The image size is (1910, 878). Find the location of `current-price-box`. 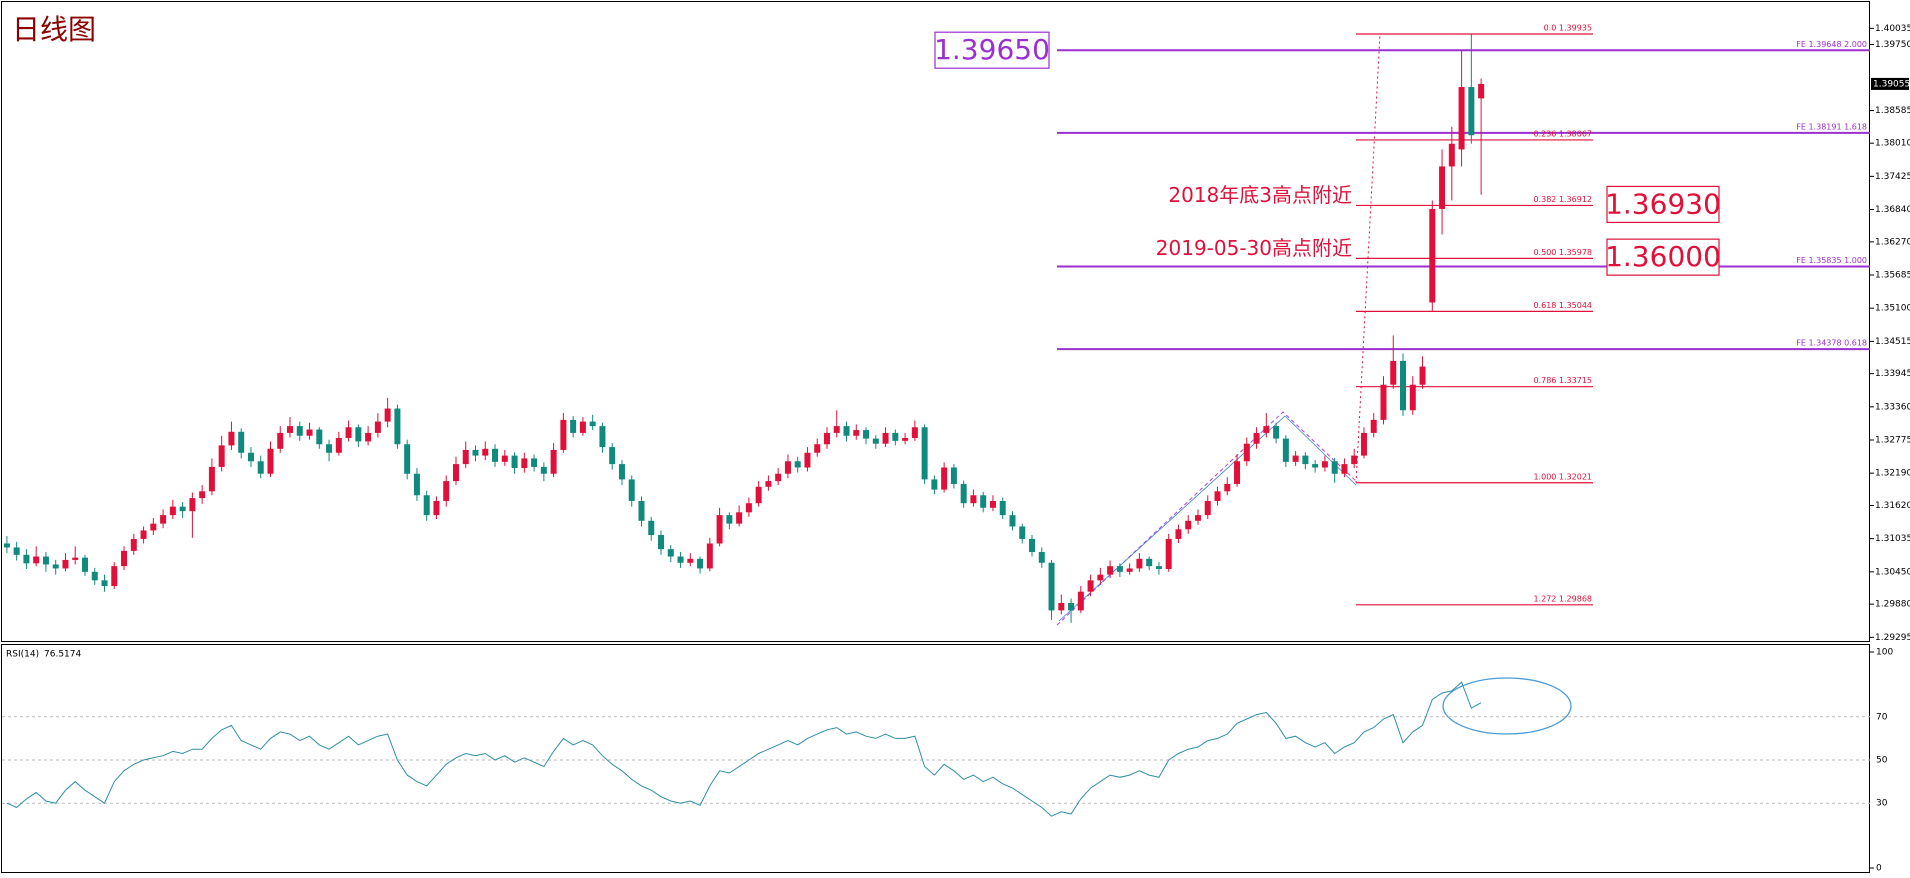

current-price-box is located at coordinates (1890, 83).